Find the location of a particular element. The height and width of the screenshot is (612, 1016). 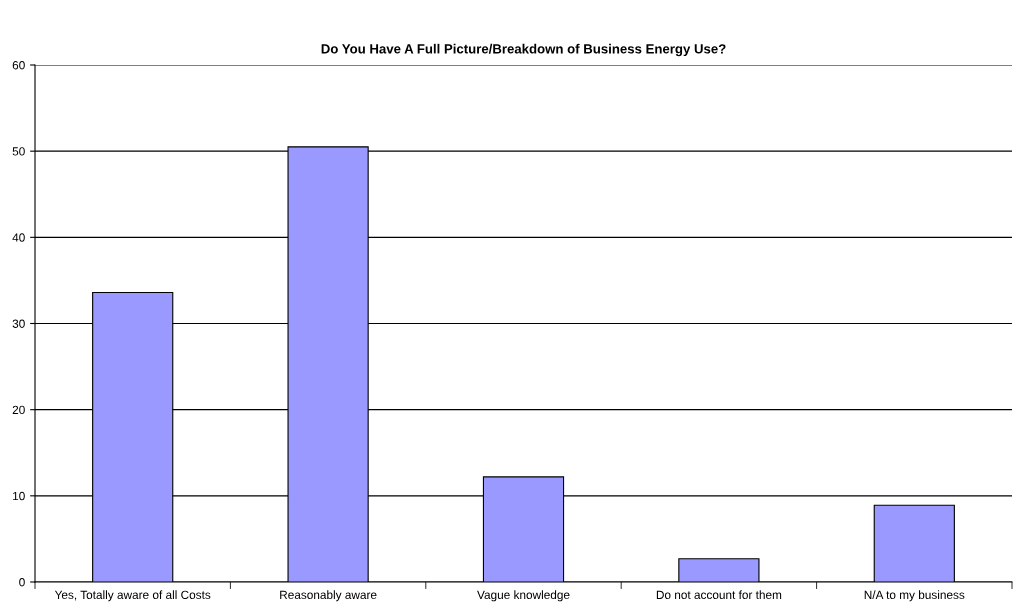

y-tick-label: 60 is located at coordinates (18, 65).